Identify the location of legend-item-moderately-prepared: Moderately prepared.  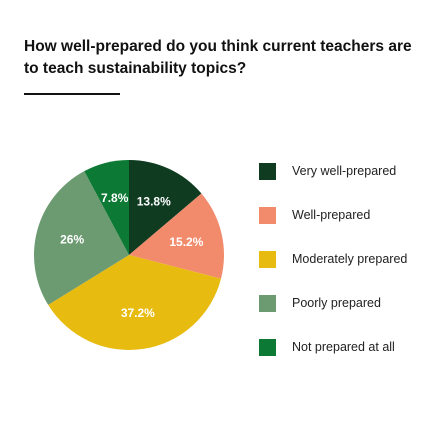
(333, 259).